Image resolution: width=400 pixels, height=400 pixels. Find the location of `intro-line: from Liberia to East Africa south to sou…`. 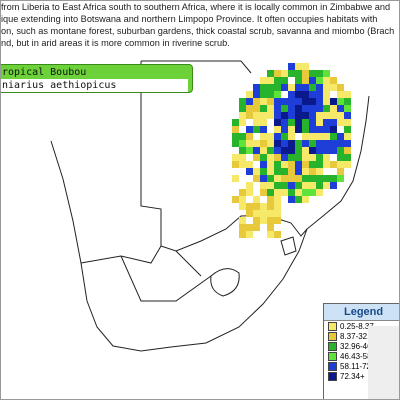

intro-line: from Liberia to East Africa south to sou… is located at coordinates (196, 7).